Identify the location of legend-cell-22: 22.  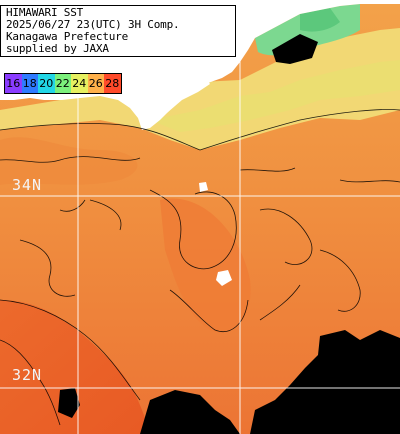
(62, 83).